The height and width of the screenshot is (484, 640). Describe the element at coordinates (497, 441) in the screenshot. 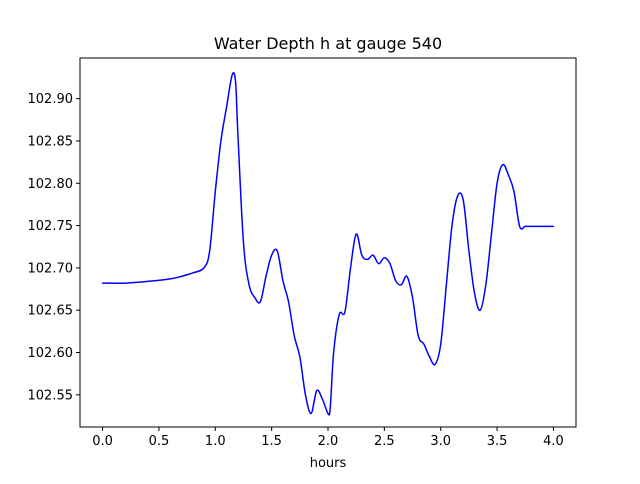

I see `x-tick-label: 3.5` at that location.